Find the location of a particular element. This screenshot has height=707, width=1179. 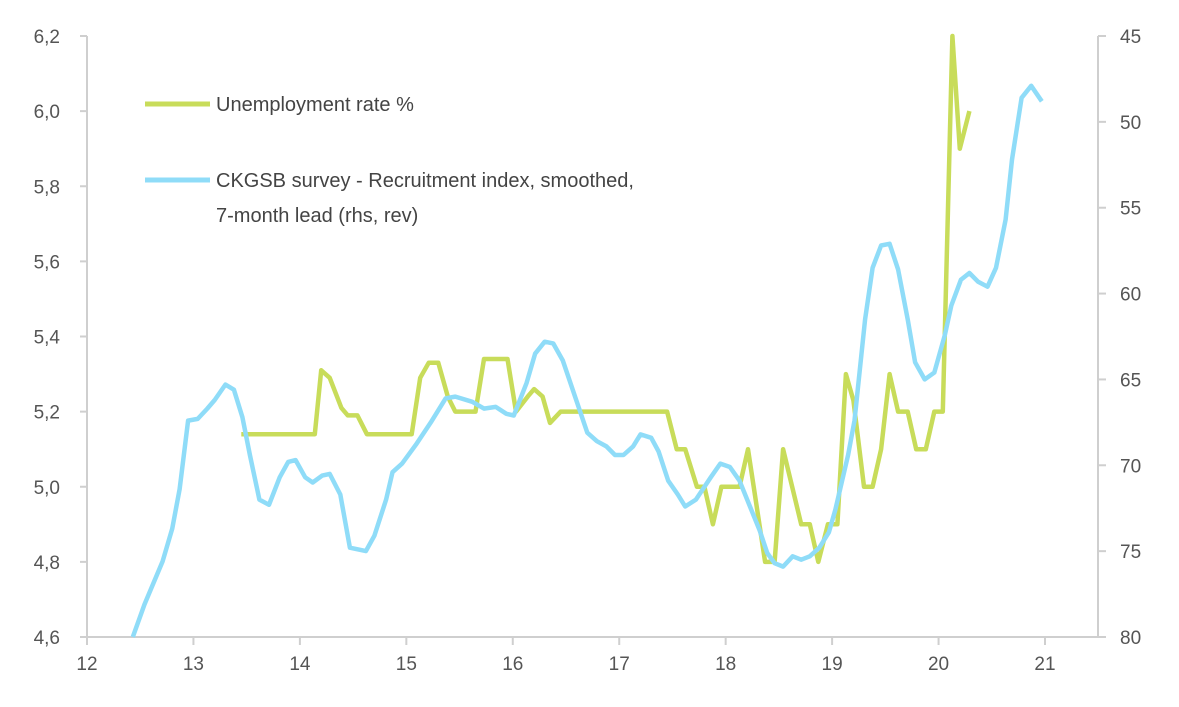

x-tick-label: 13 is located at coordinates (193, 664).